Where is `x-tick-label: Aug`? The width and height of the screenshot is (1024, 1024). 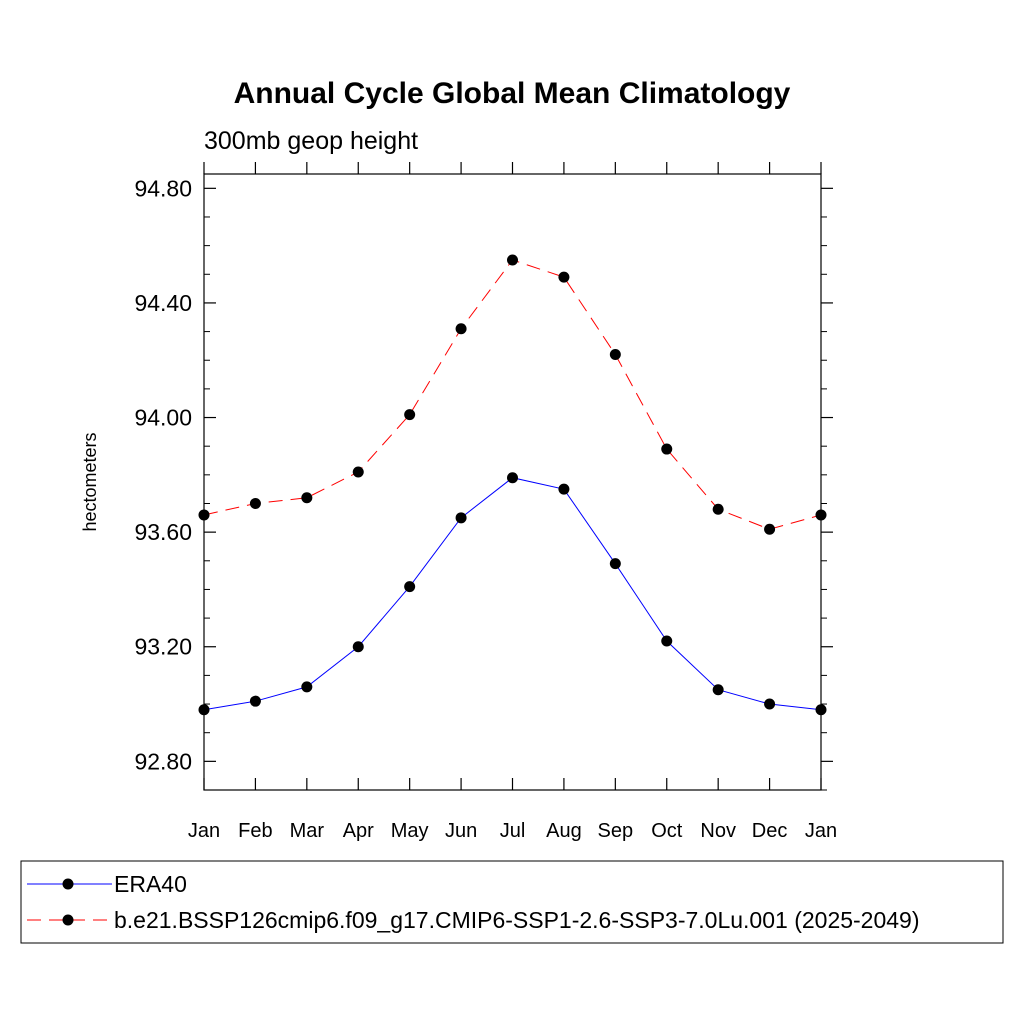
x-tick-label: Aug is located at coordinates (564, 831).